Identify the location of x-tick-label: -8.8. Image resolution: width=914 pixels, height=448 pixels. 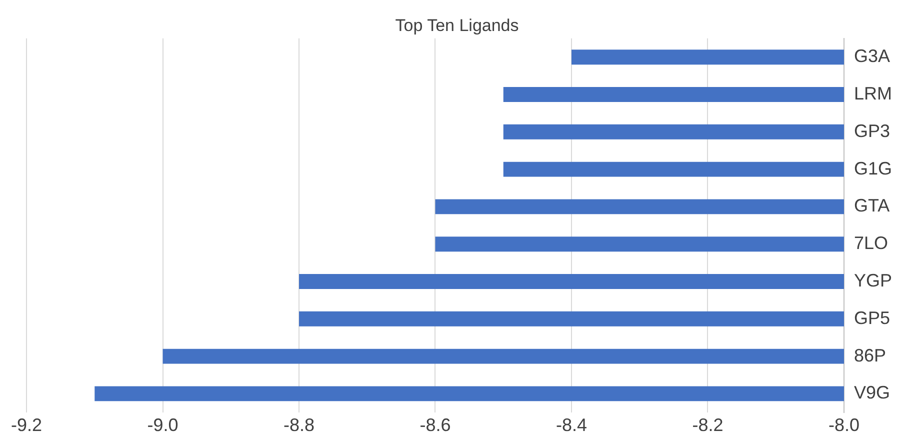
(299, 425).